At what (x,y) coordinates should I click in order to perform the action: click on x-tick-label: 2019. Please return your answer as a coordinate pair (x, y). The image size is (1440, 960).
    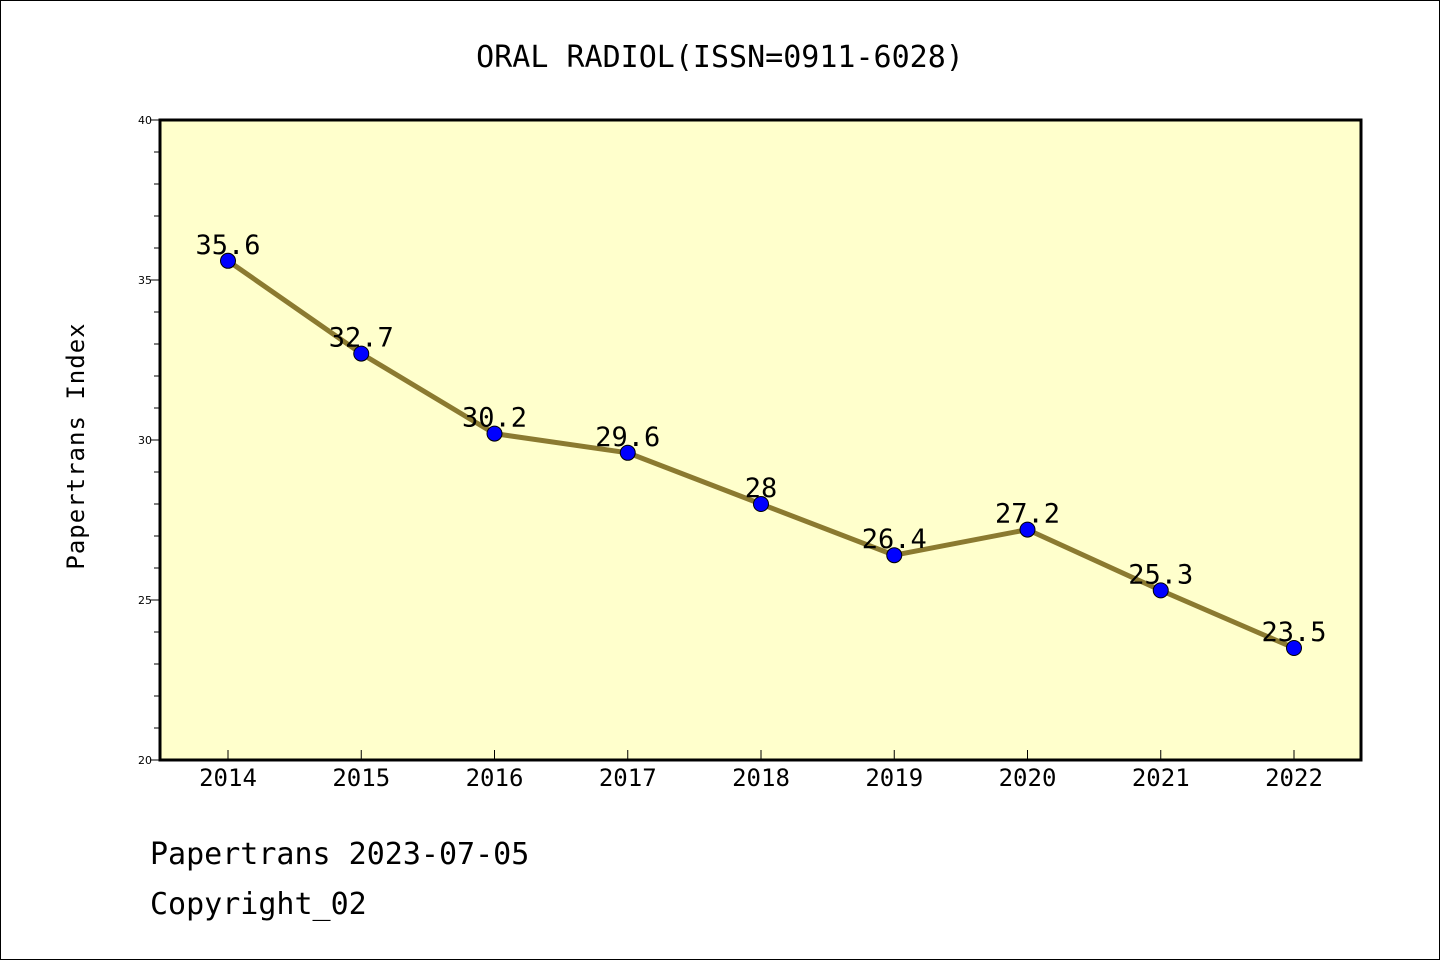
    Looking at the image, I should click on (894, 778).